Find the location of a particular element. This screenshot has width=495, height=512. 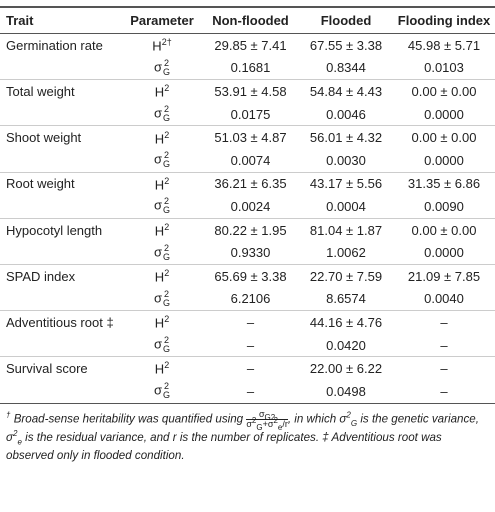

table-row: σ 2 G –0.0498– is located at coordinates (247, 391).